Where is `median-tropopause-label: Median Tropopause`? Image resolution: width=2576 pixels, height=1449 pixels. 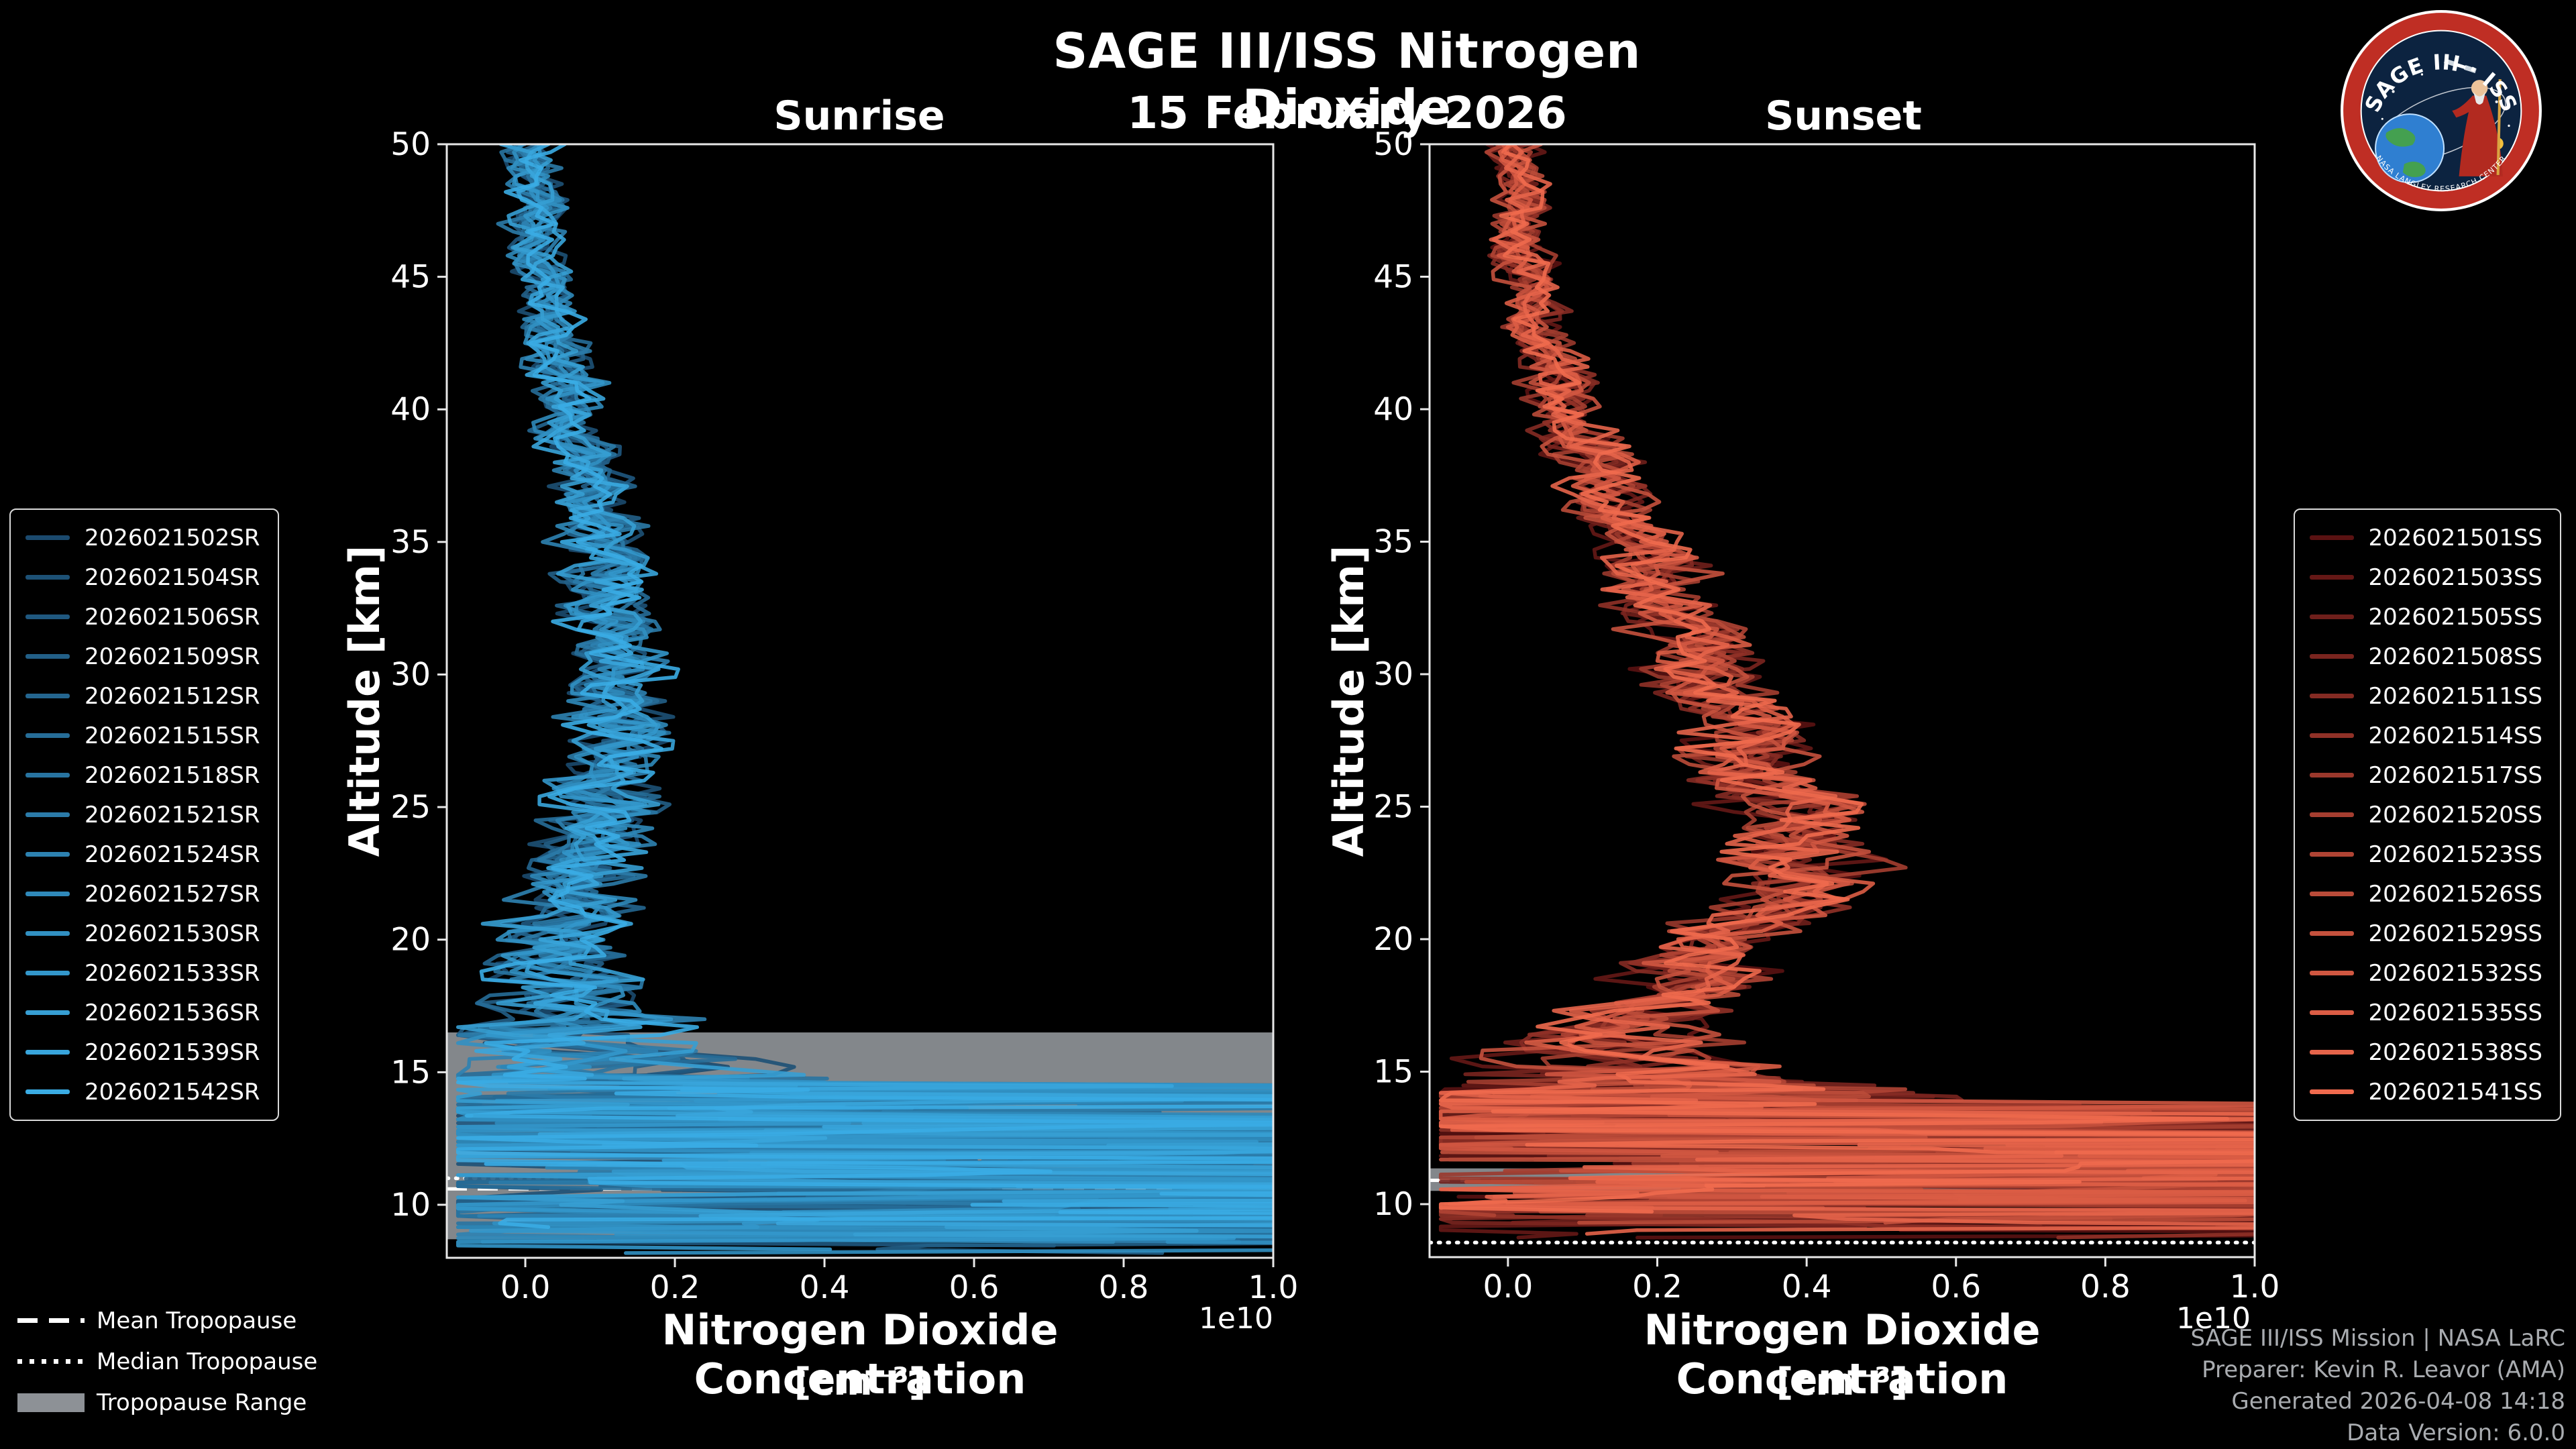 median-tropopause-label: Median Tropopause is located at coordinates (207, 1361).